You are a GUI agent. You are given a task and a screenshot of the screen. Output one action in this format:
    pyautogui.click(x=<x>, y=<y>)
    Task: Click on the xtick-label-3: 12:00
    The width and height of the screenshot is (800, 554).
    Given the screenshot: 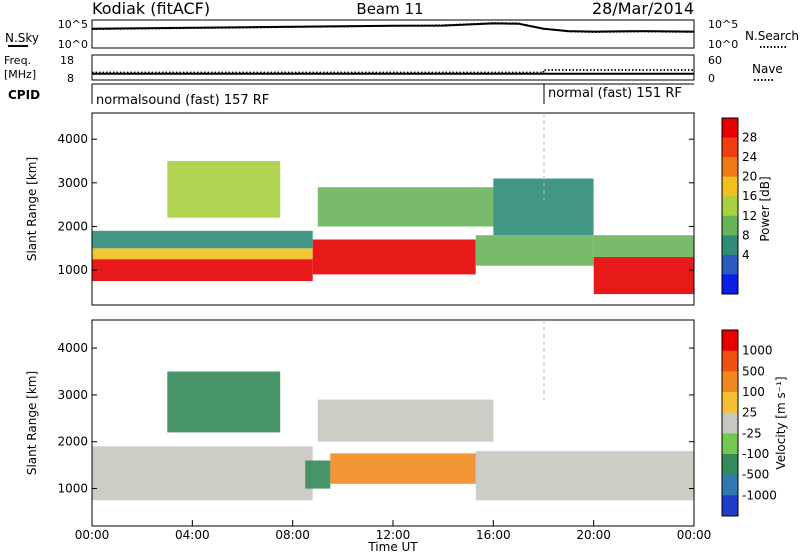 What is the action you would take?
    pyautogui.click(x=393, y=535)
    